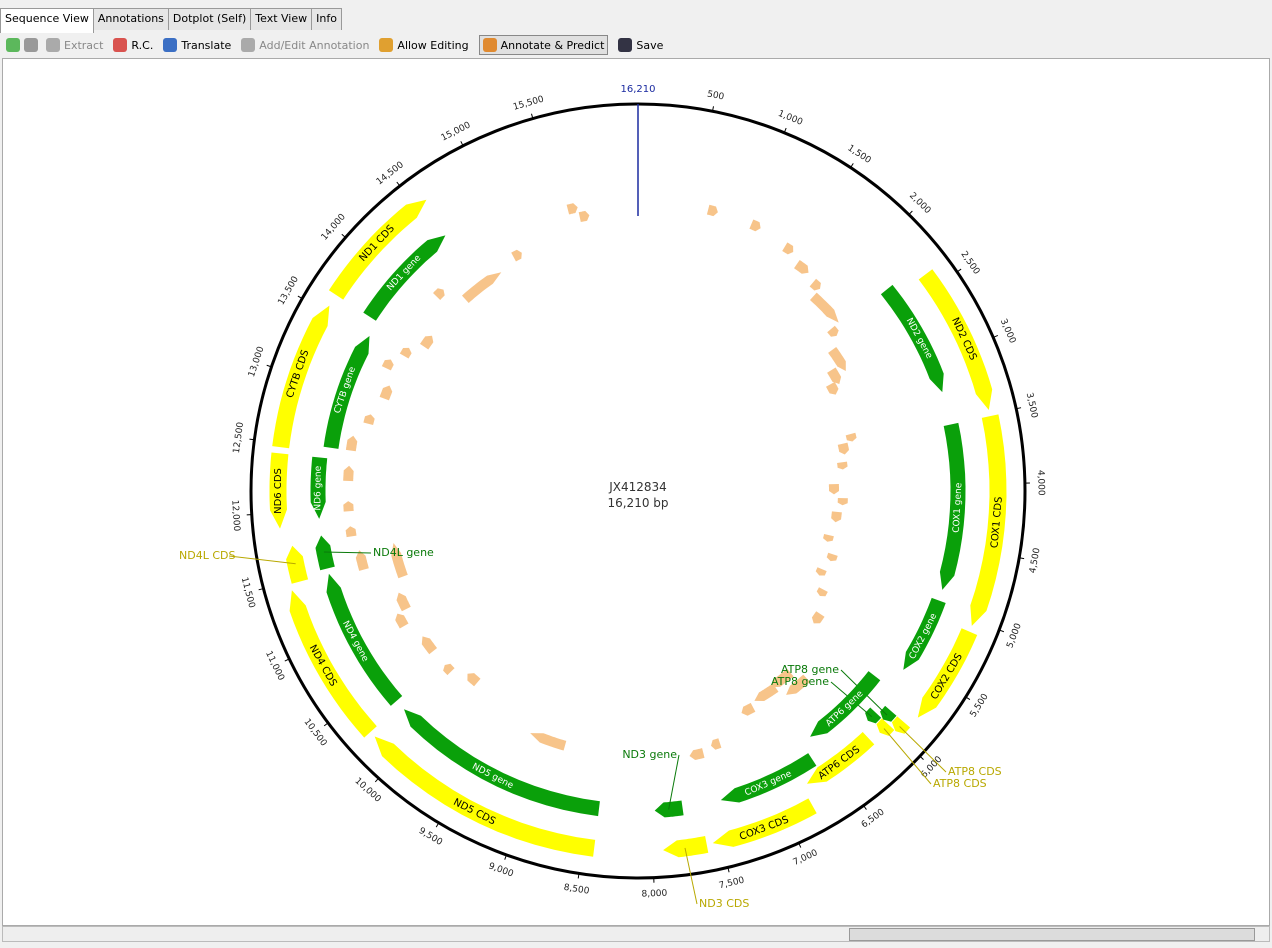 This screenshot has height=948, width=1272. Describe the element at coordinates (806, 858) in the screenshot. I see `tick-label: 7,000` at that location.